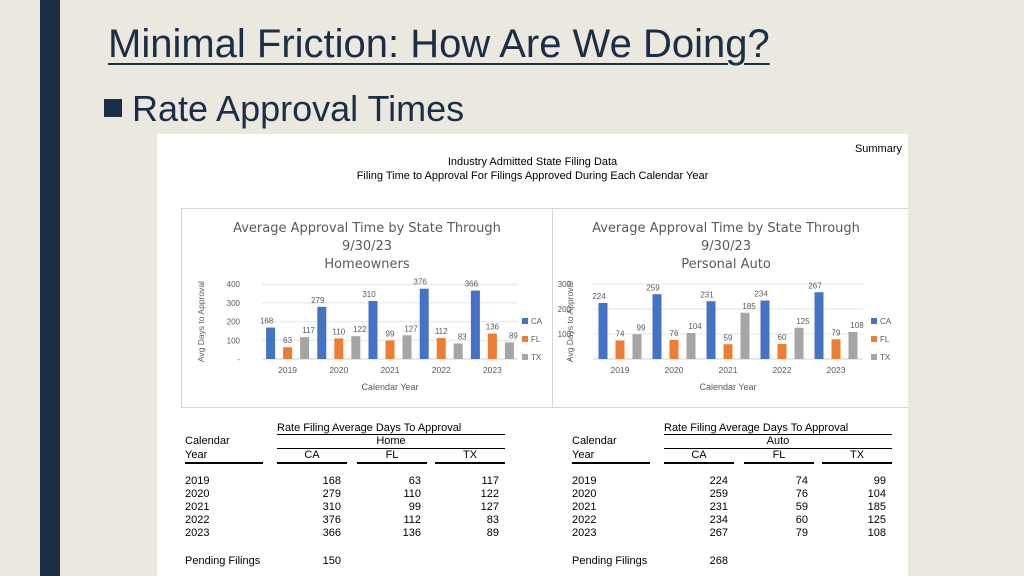  What do you see at coordinates (836, 332) in the screenshot?
I see `data-label: 79` at bounding box center [836, 332].